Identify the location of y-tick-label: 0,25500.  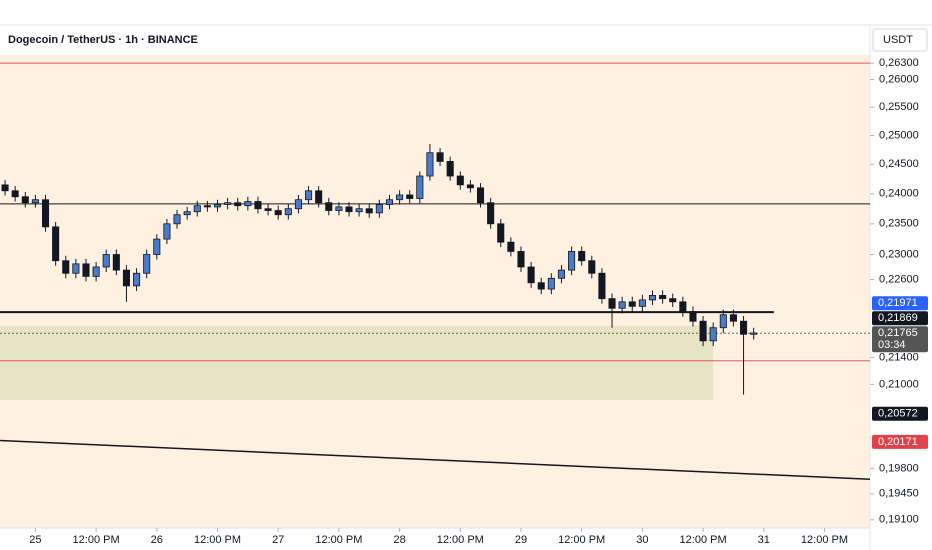
(899, 107).